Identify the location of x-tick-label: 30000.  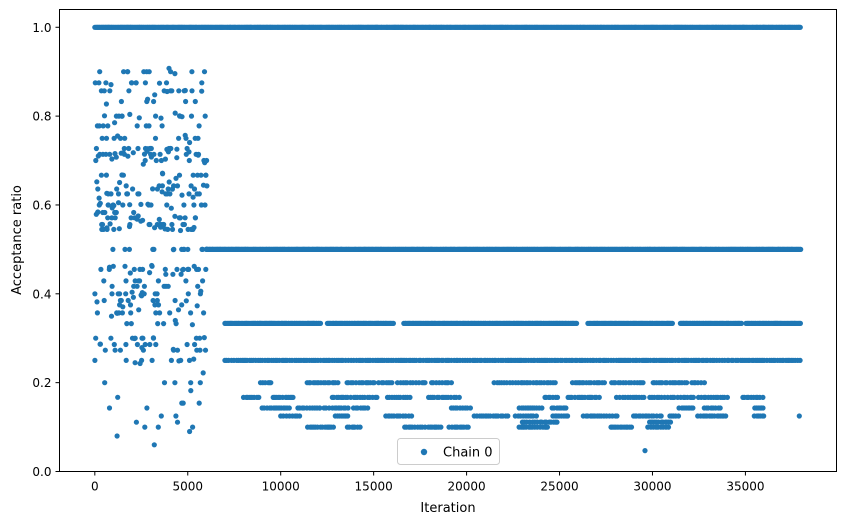
(652, 487).